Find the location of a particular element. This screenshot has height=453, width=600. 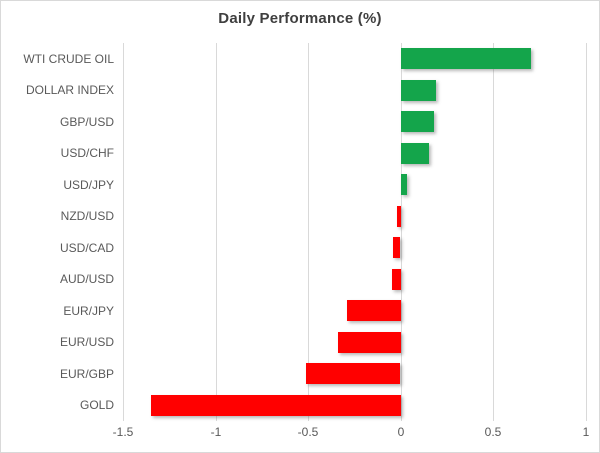

x-tick-label: 1 is located at coordinates (586, 432).